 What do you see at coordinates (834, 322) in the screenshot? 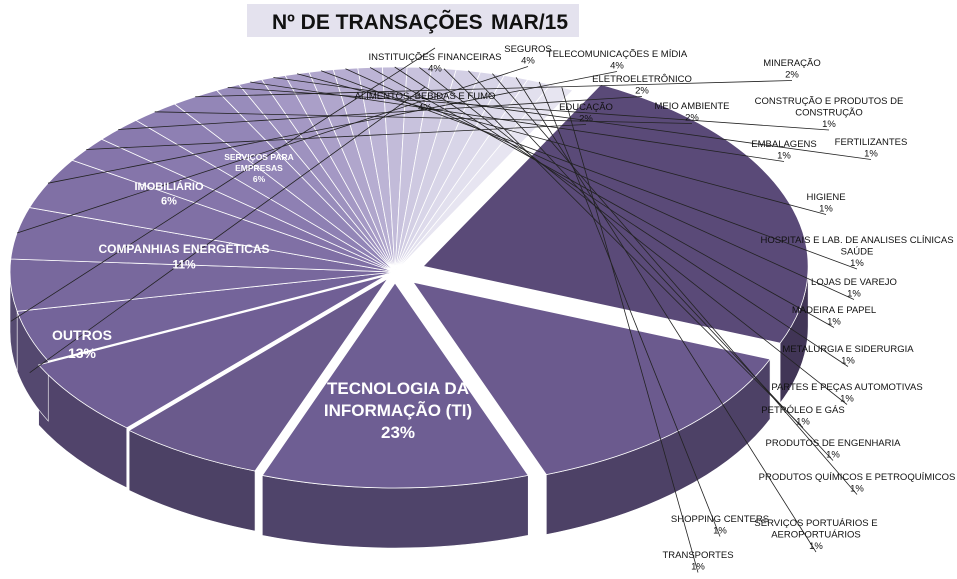
I see `value-madeira-e-papel: 1%` at bounding box center [834, 322].